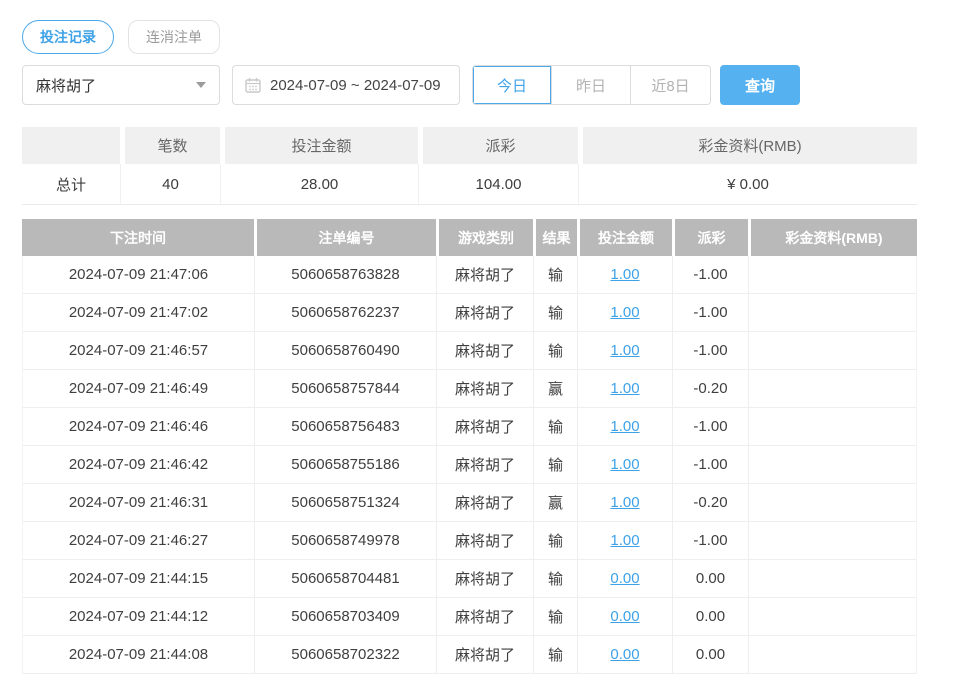 Image resolution: width=959 pixels, height=679 pixels. Describe the element at coordinates (670, 85) in the screenshot. I see `quick-filter-last8days: 近8日` at that location.